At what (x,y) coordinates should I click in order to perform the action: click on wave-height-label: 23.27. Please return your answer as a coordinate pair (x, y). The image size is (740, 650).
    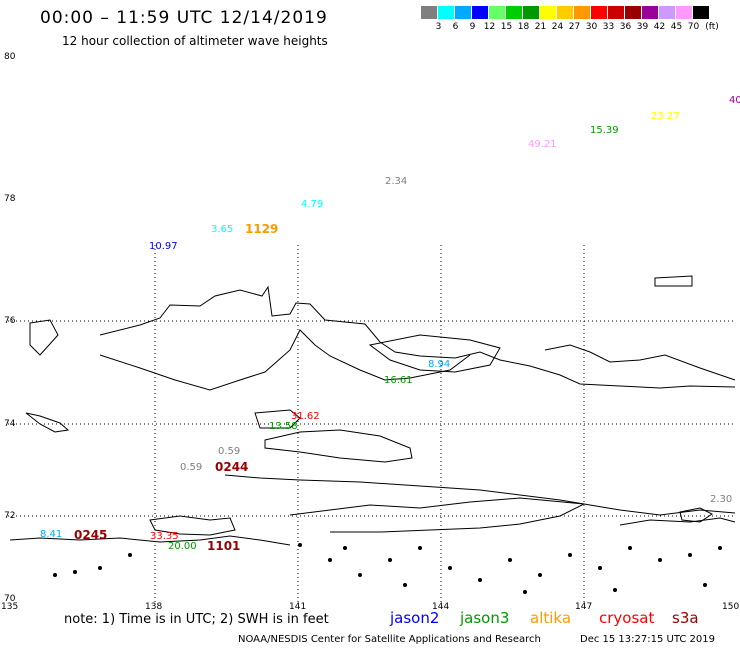
    Looking at the image, I should click on (665, 116).